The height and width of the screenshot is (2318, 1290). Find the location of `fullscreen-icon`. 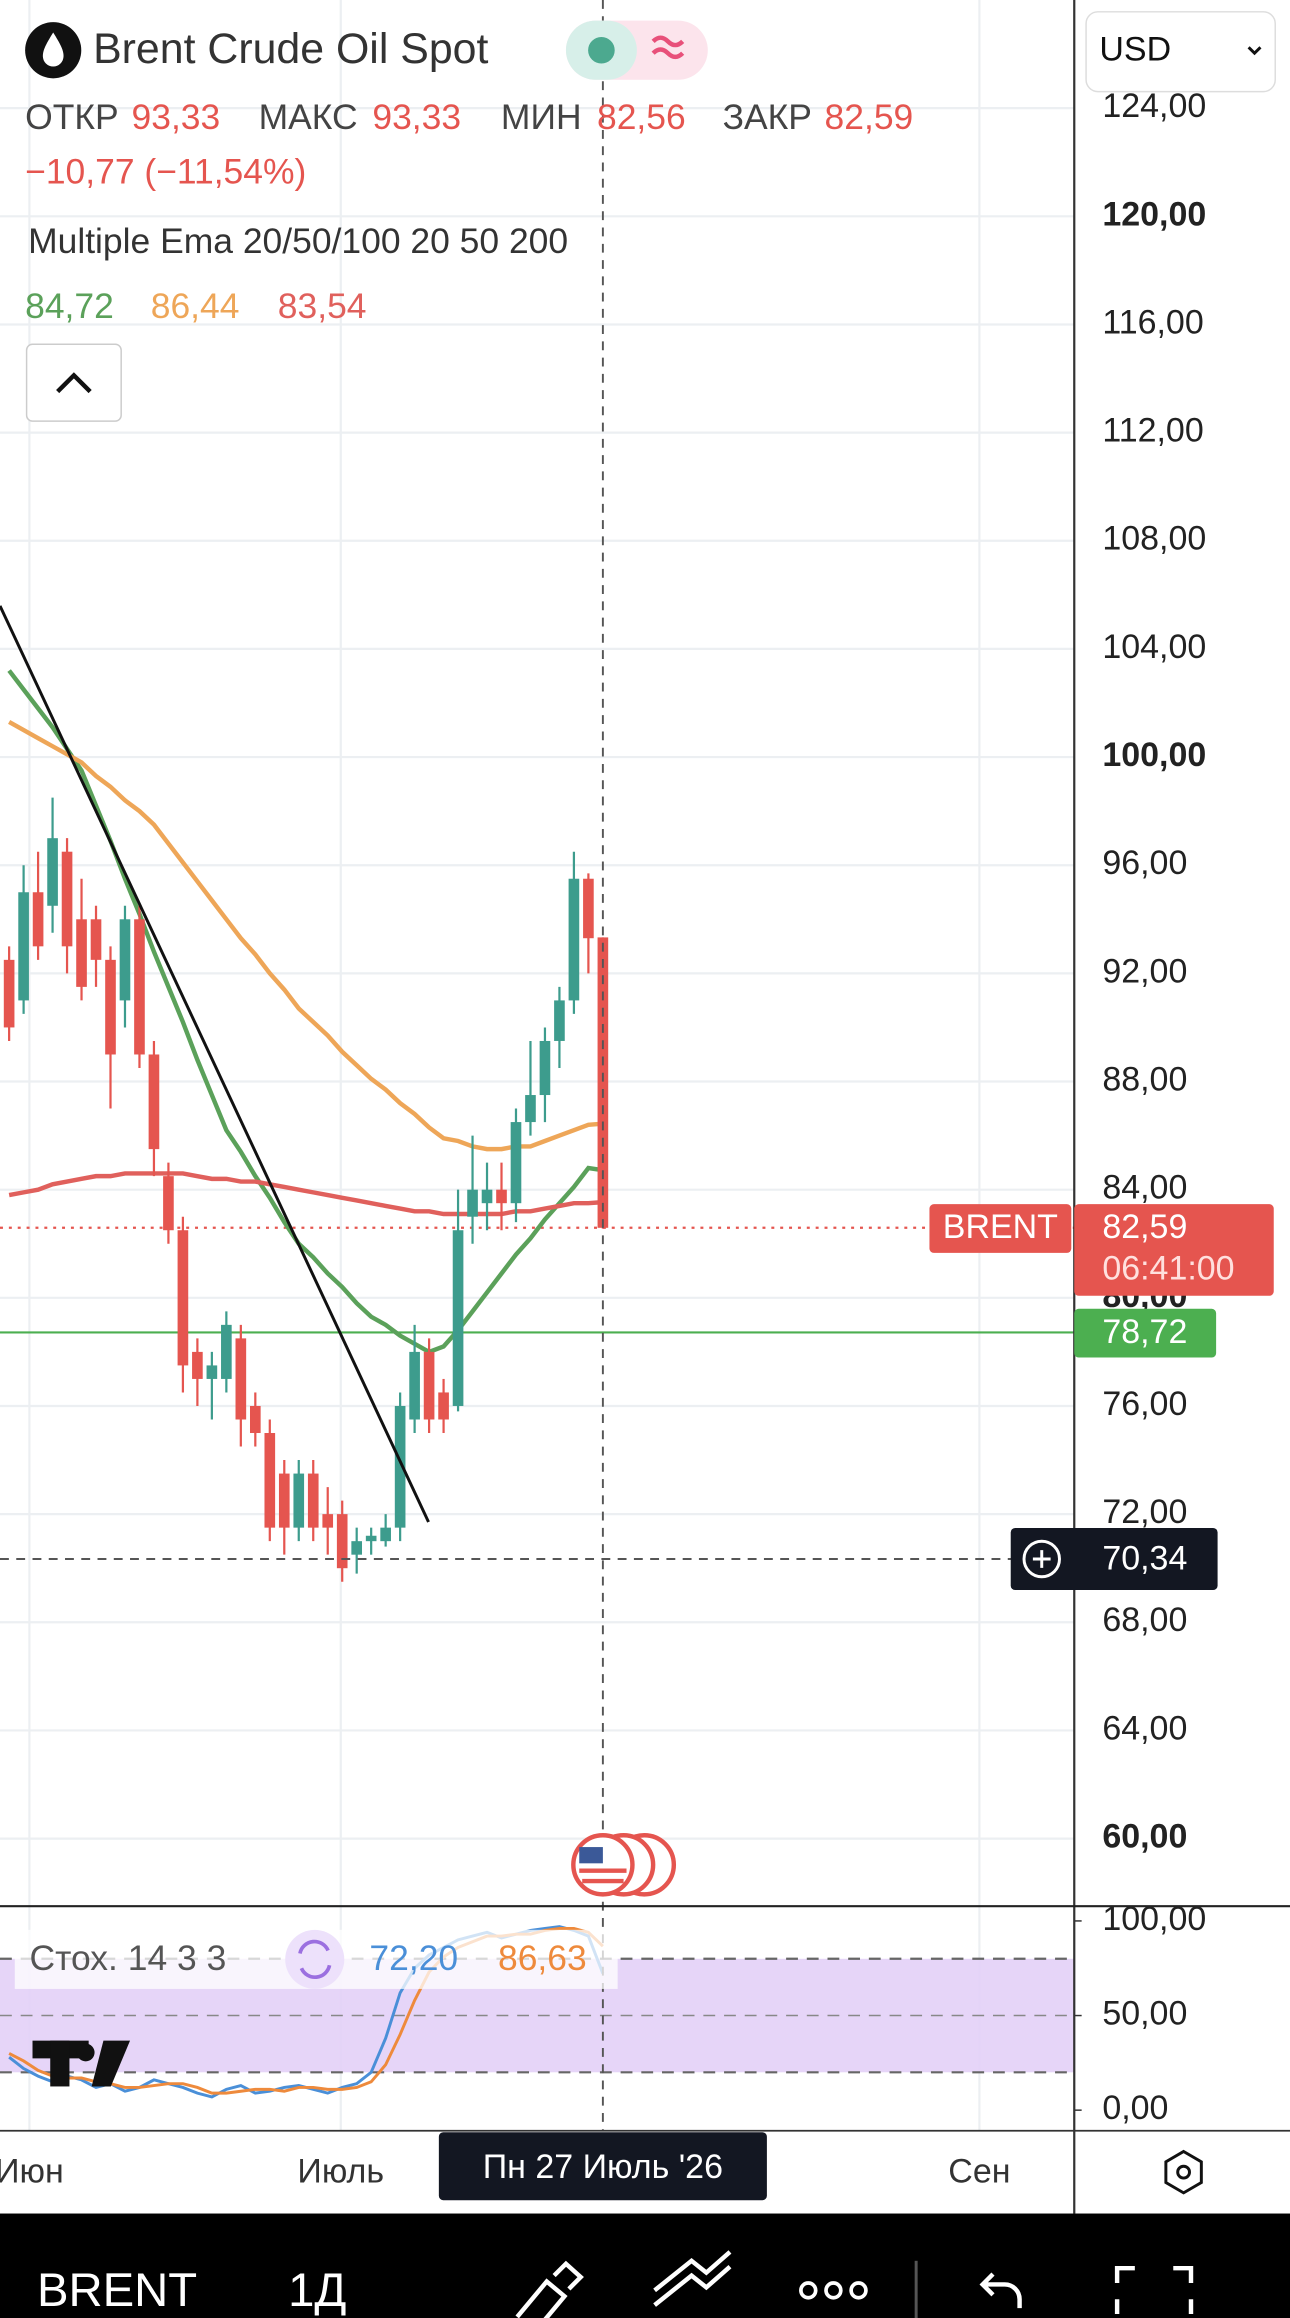

fullscreen-icon is located at coordinates (1154, 2290).